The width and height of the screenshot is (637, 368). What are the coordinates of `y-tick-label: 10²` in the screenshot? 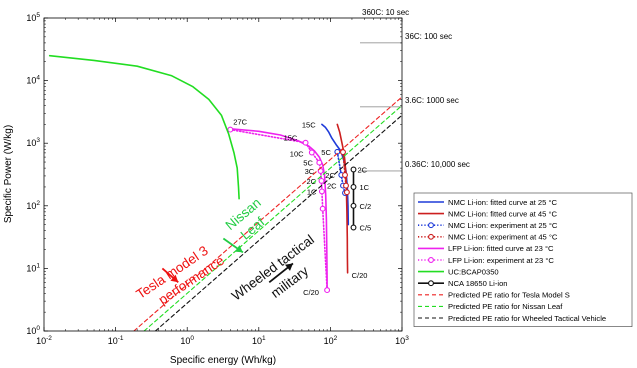 It's located at (33, 205).